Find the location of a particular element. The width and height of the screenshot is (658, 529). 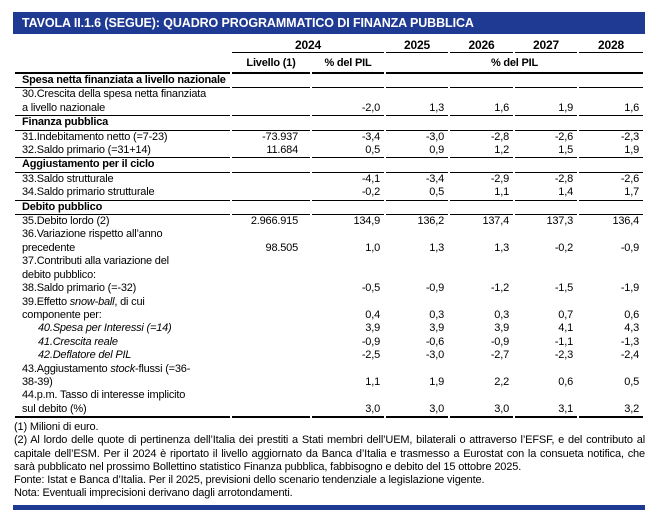

section-label: Finanza pubblica is located at coordinates (122, 123).